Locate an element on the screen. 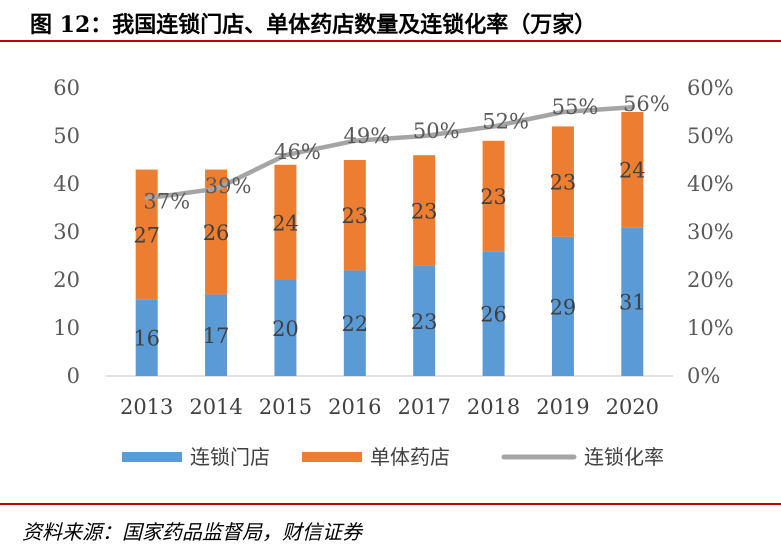 This screenshot has width=781, height=553. data-label-chain: 29 is located at coordinates (563, 307).